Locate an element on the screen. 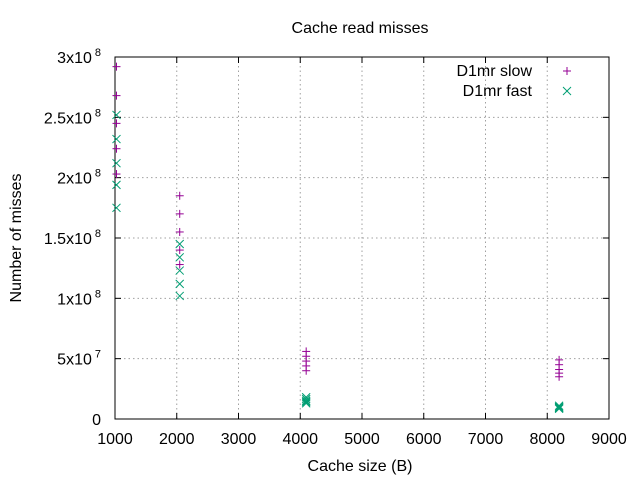 The image size is (640, 480). legend-marker-slow is located at coordinates (567, 71).